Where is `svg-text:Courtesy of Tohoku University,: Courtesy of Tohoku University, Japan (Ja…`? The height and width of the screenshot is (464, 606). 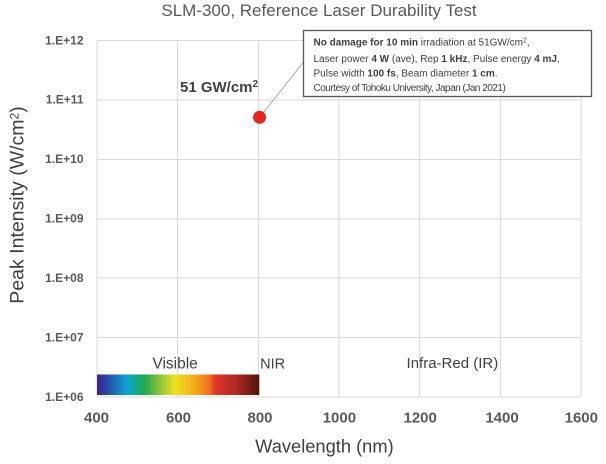
svg-text:Courtesy of Tohoku University,: Courtesy of Tohoku University, Japan (Ja… is located at coordinates (410, 88).